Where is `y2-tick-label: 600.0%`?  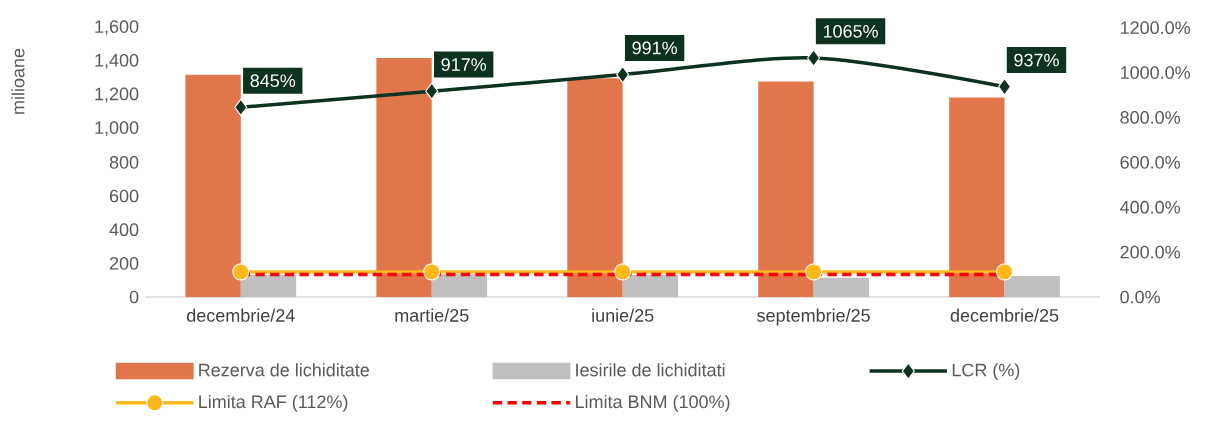
y2-tick-label: 600.0% is located at coordinates (1150, 162).